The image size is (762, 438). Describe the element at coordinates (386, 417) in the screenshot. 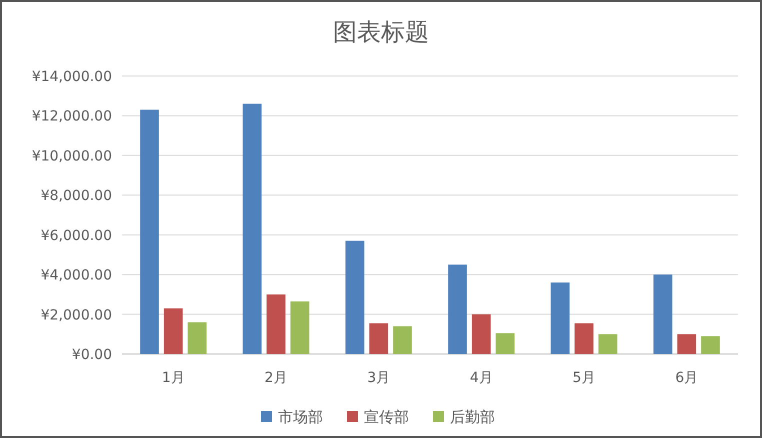

I see `legend-label: 宣传部` at that location.